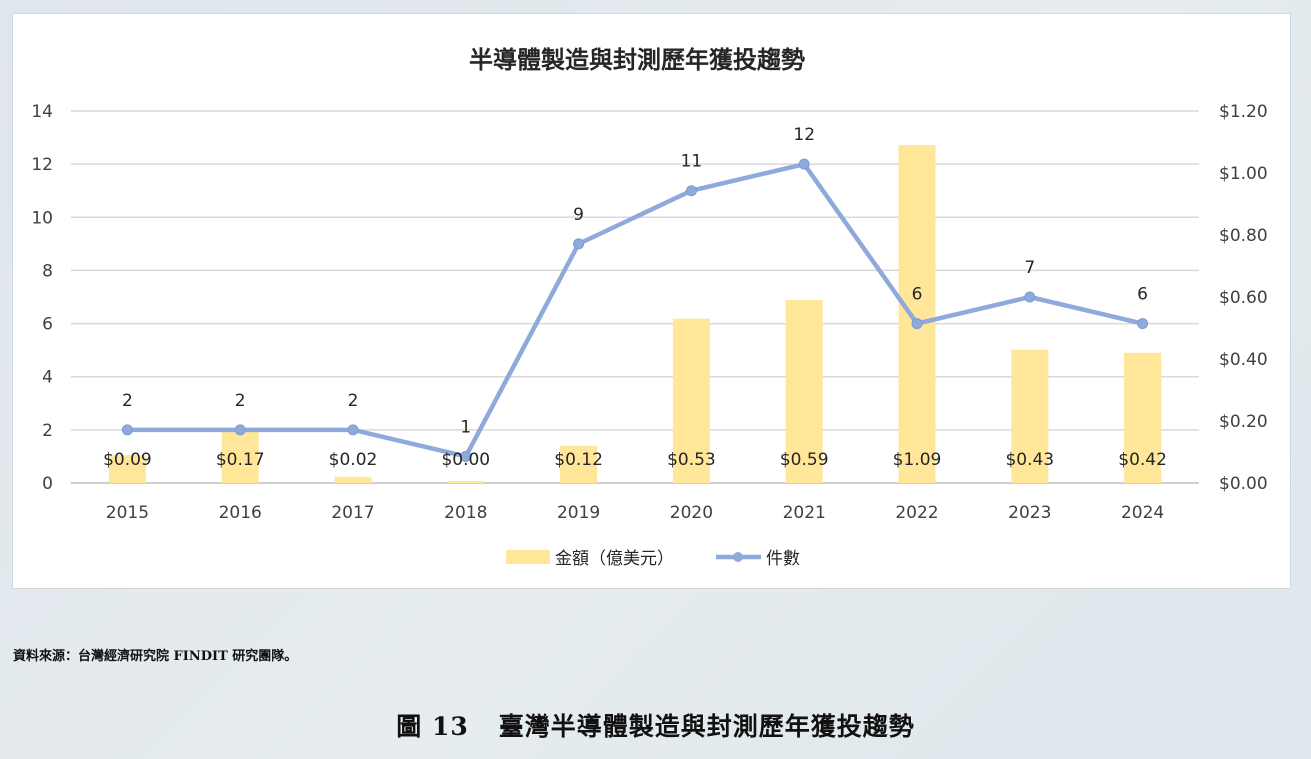  What do you see at coordinates (240, 513) in the screenshot?
I see `x-tick-label: 2016` at bounding box center [240, 513].